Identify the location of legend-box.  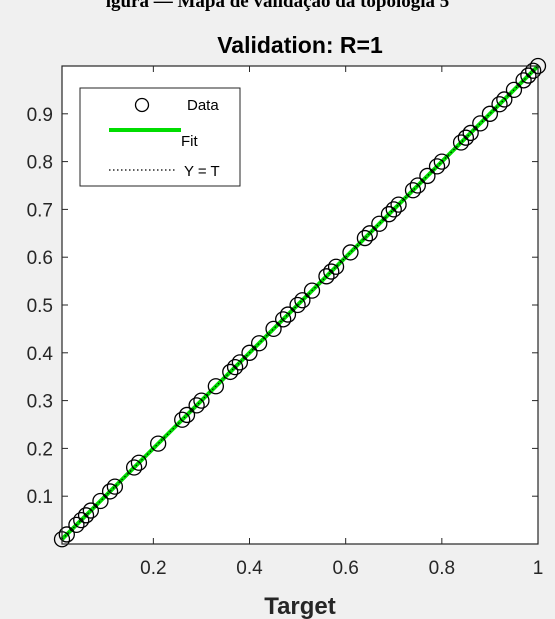
(160, 137).